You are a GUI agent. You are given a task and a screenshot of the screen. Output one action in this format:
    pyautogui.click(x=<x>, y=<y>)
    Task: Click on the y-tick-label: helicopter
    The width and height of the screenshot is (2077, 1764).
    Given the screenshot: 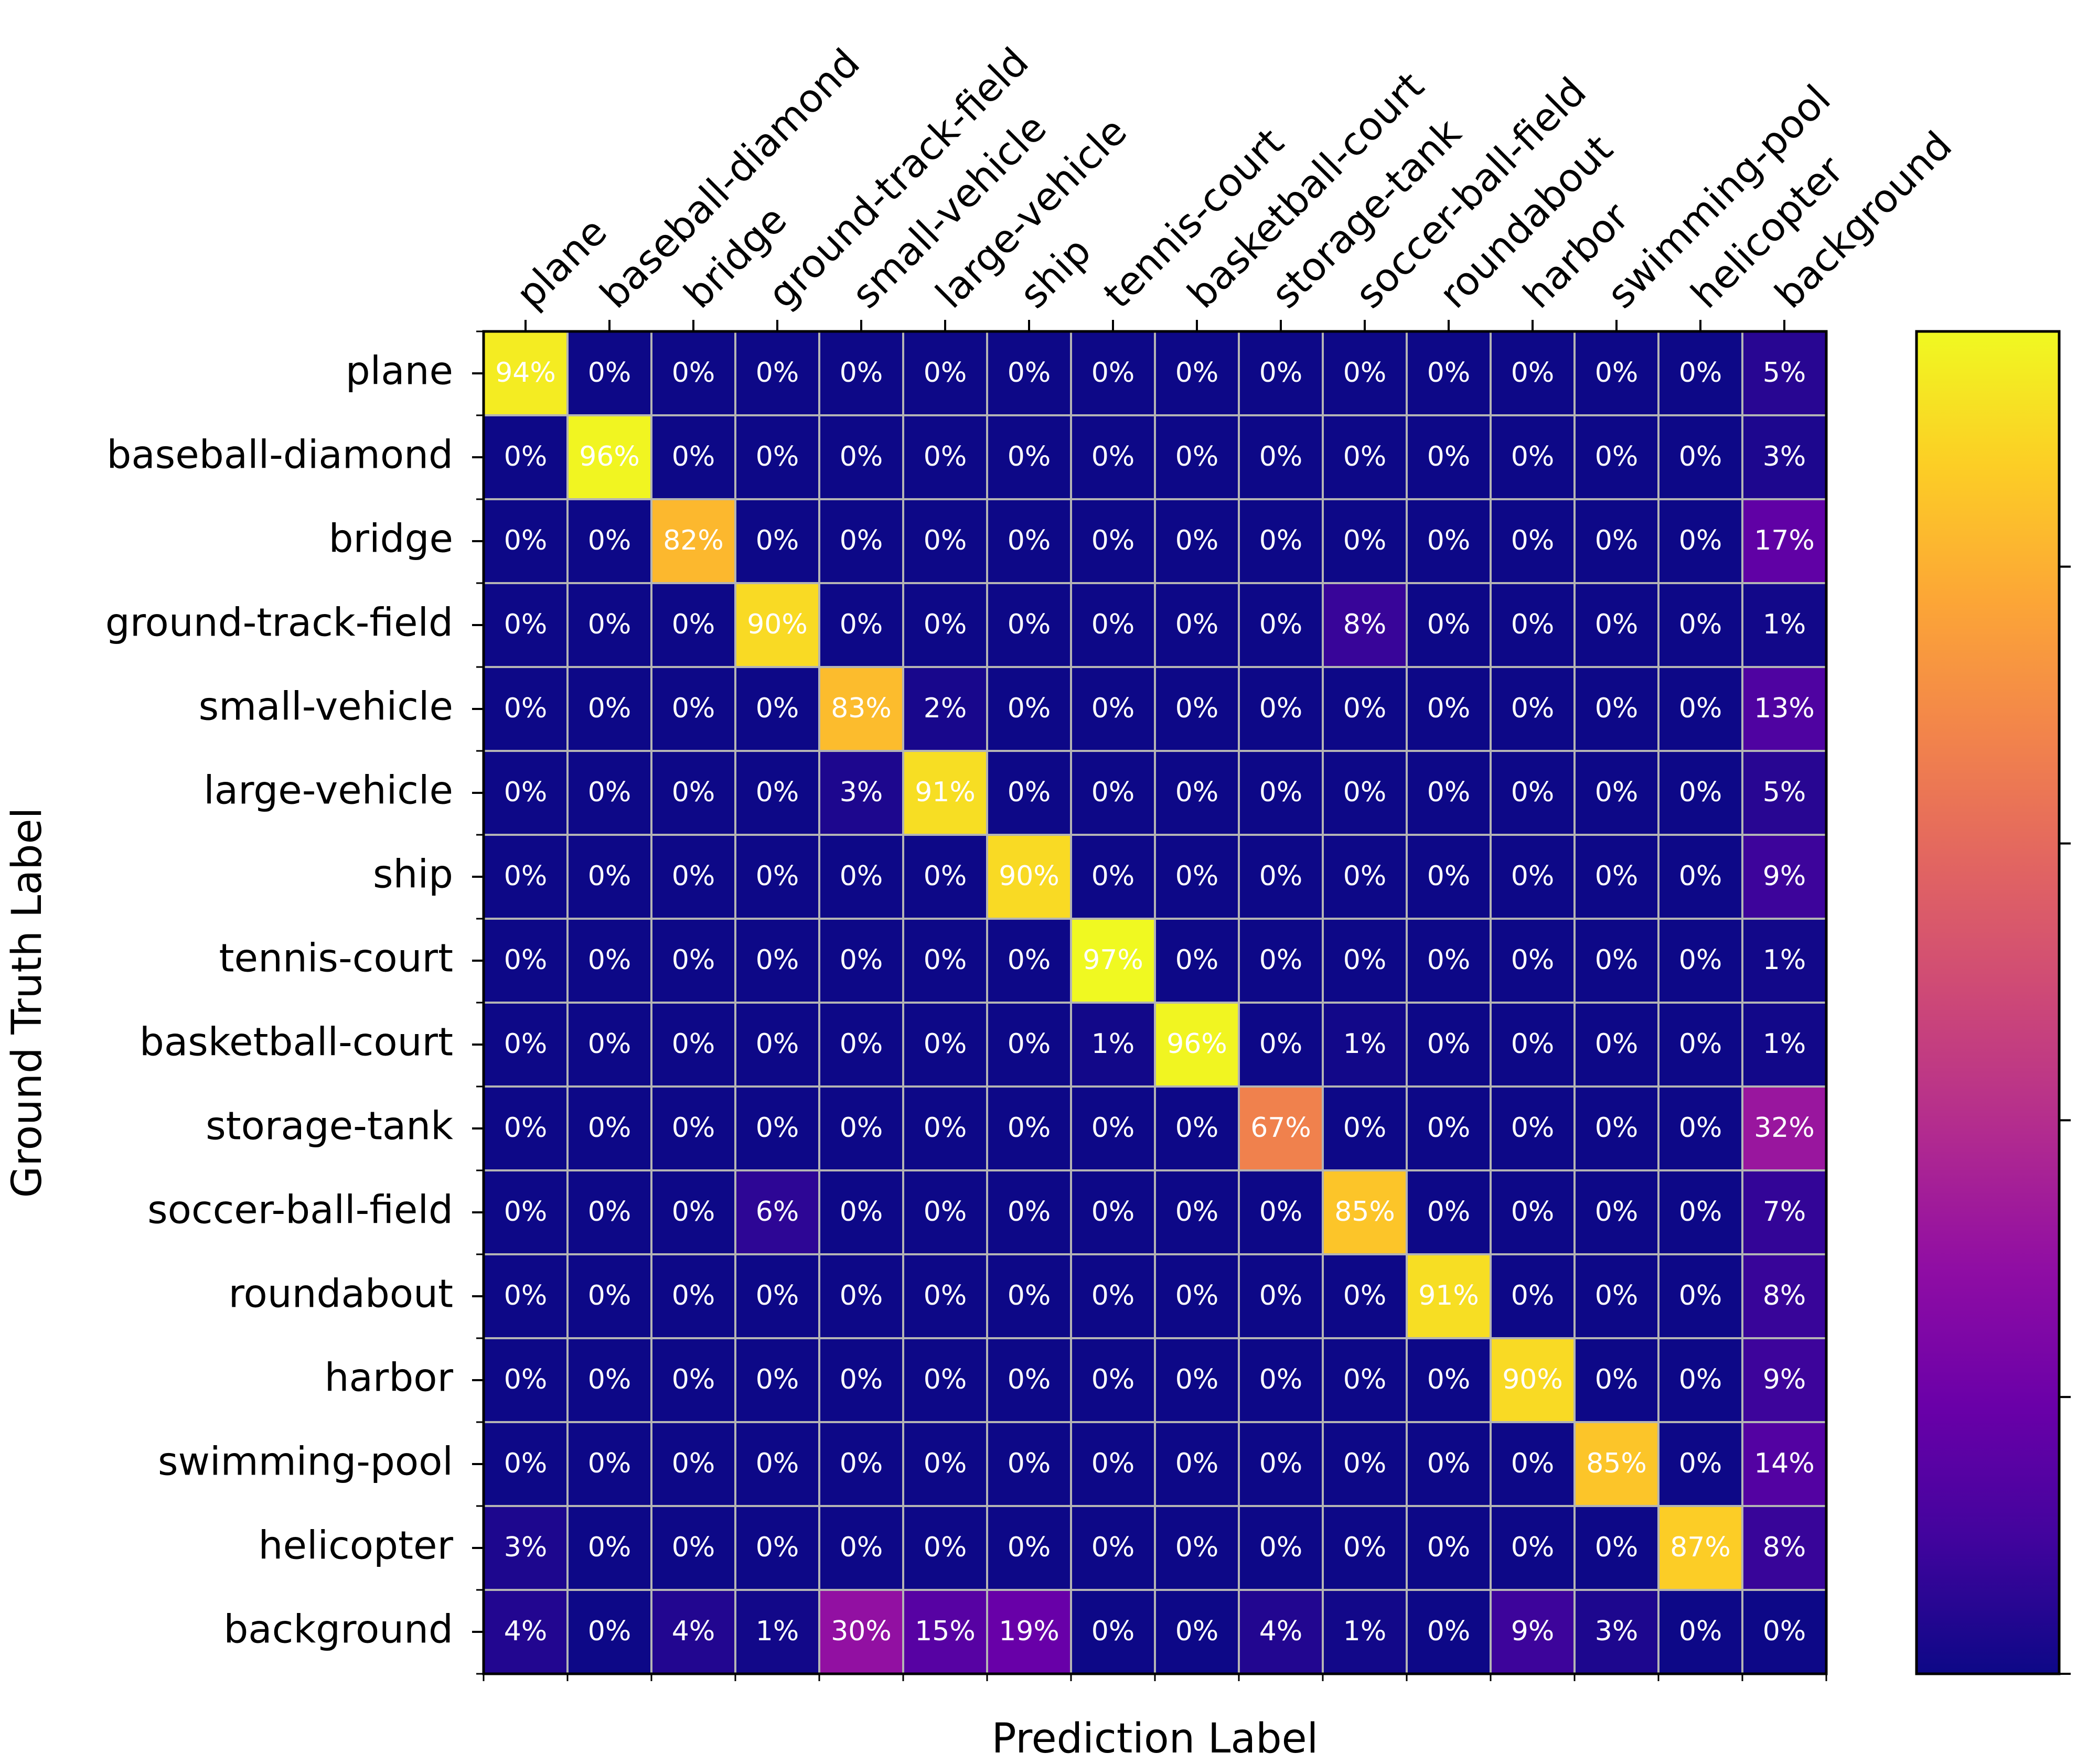 What is the action you would take?
    pyautogui.click(x=356, y=1545)
    